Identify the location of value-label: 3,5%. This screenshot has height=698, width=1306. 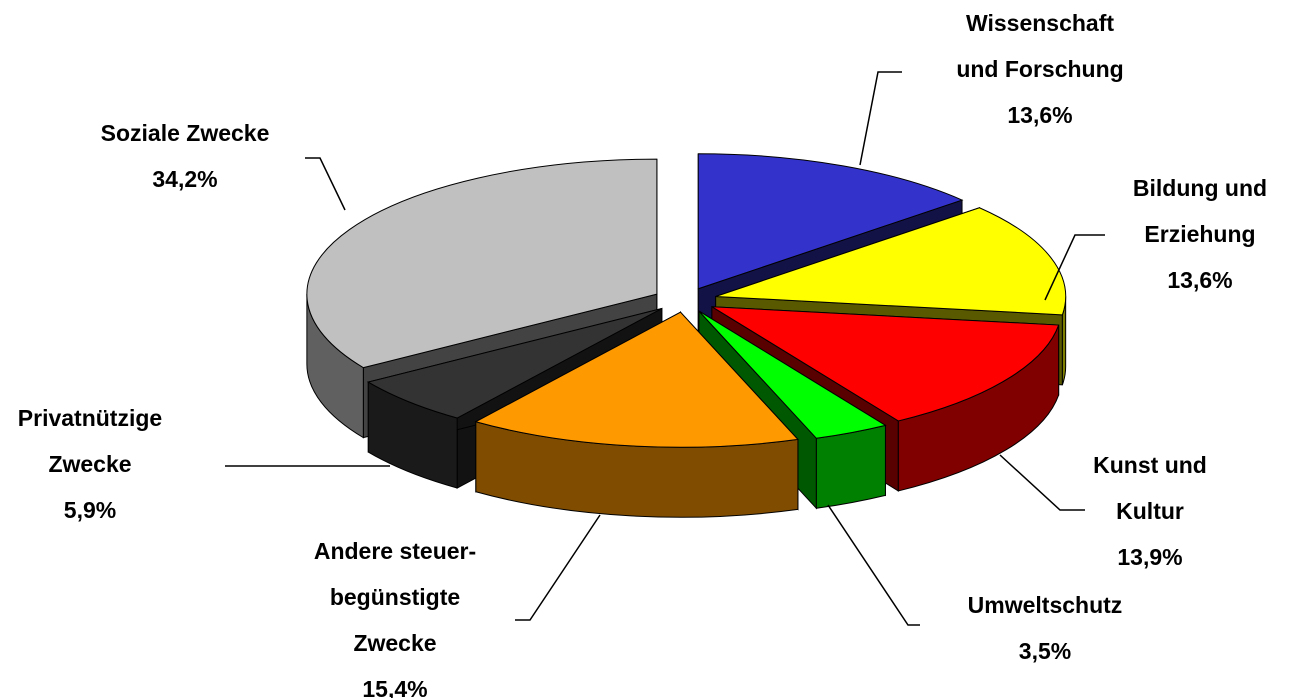
(1045, 651).